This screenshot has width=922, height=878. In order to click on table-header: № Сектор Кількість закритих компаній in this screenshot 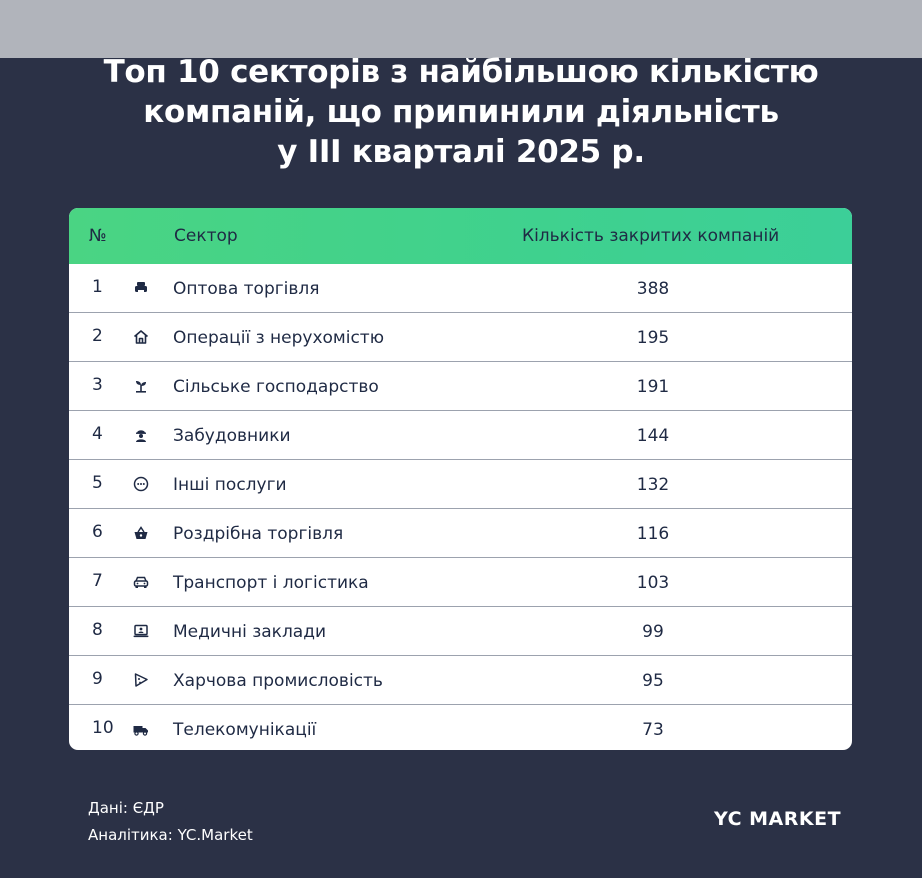, I will do `click(460, 236)`.